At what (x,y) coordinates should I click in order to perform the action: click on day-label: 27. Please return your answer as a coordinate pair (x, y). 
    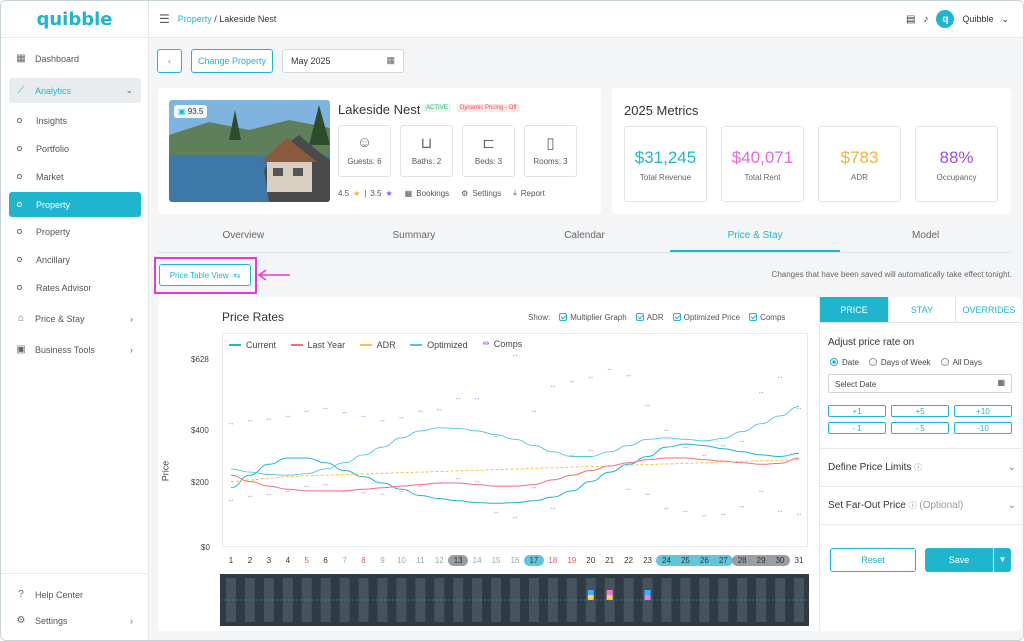
    Looking at the image, I should click on (723, 560).